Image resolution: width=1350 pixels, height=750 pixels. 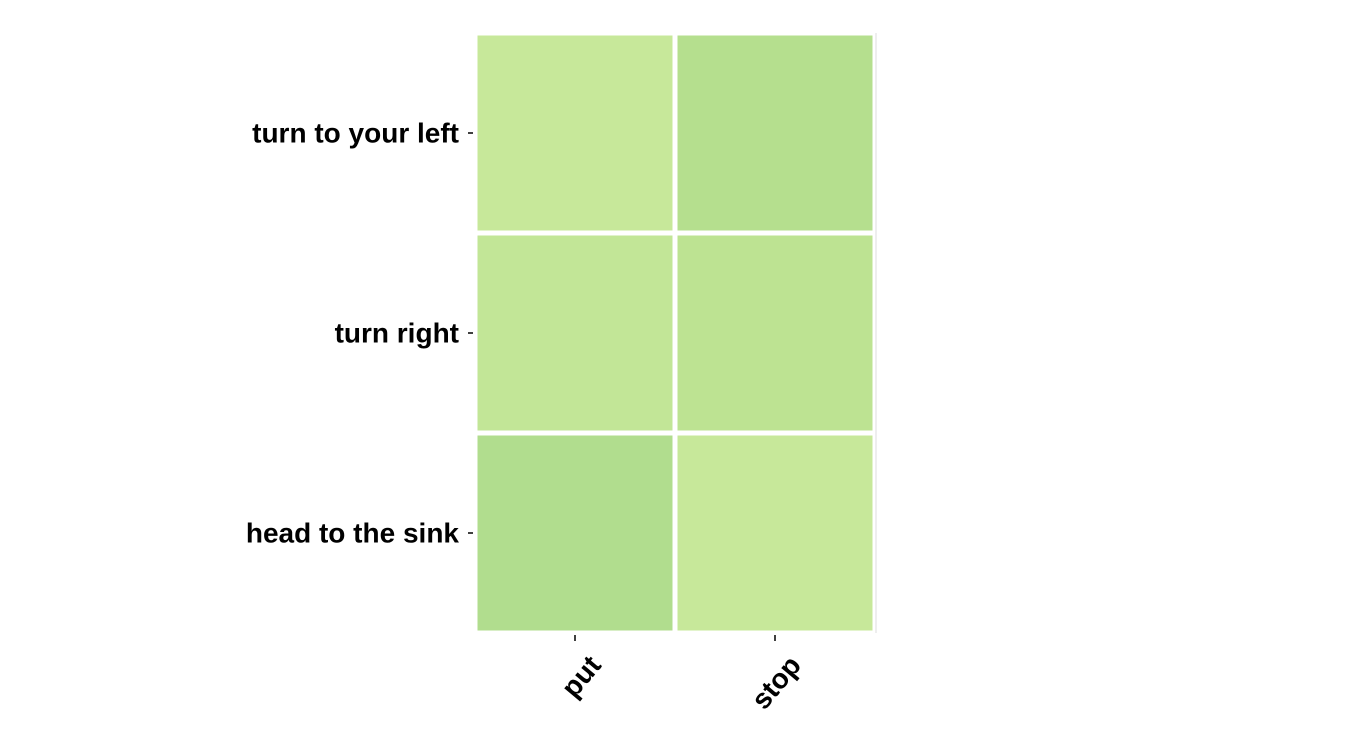 What do you see at coordinates (681, 675) in the screenshot?
I see `x-axis: put stop` at bounding box center [681, 675].